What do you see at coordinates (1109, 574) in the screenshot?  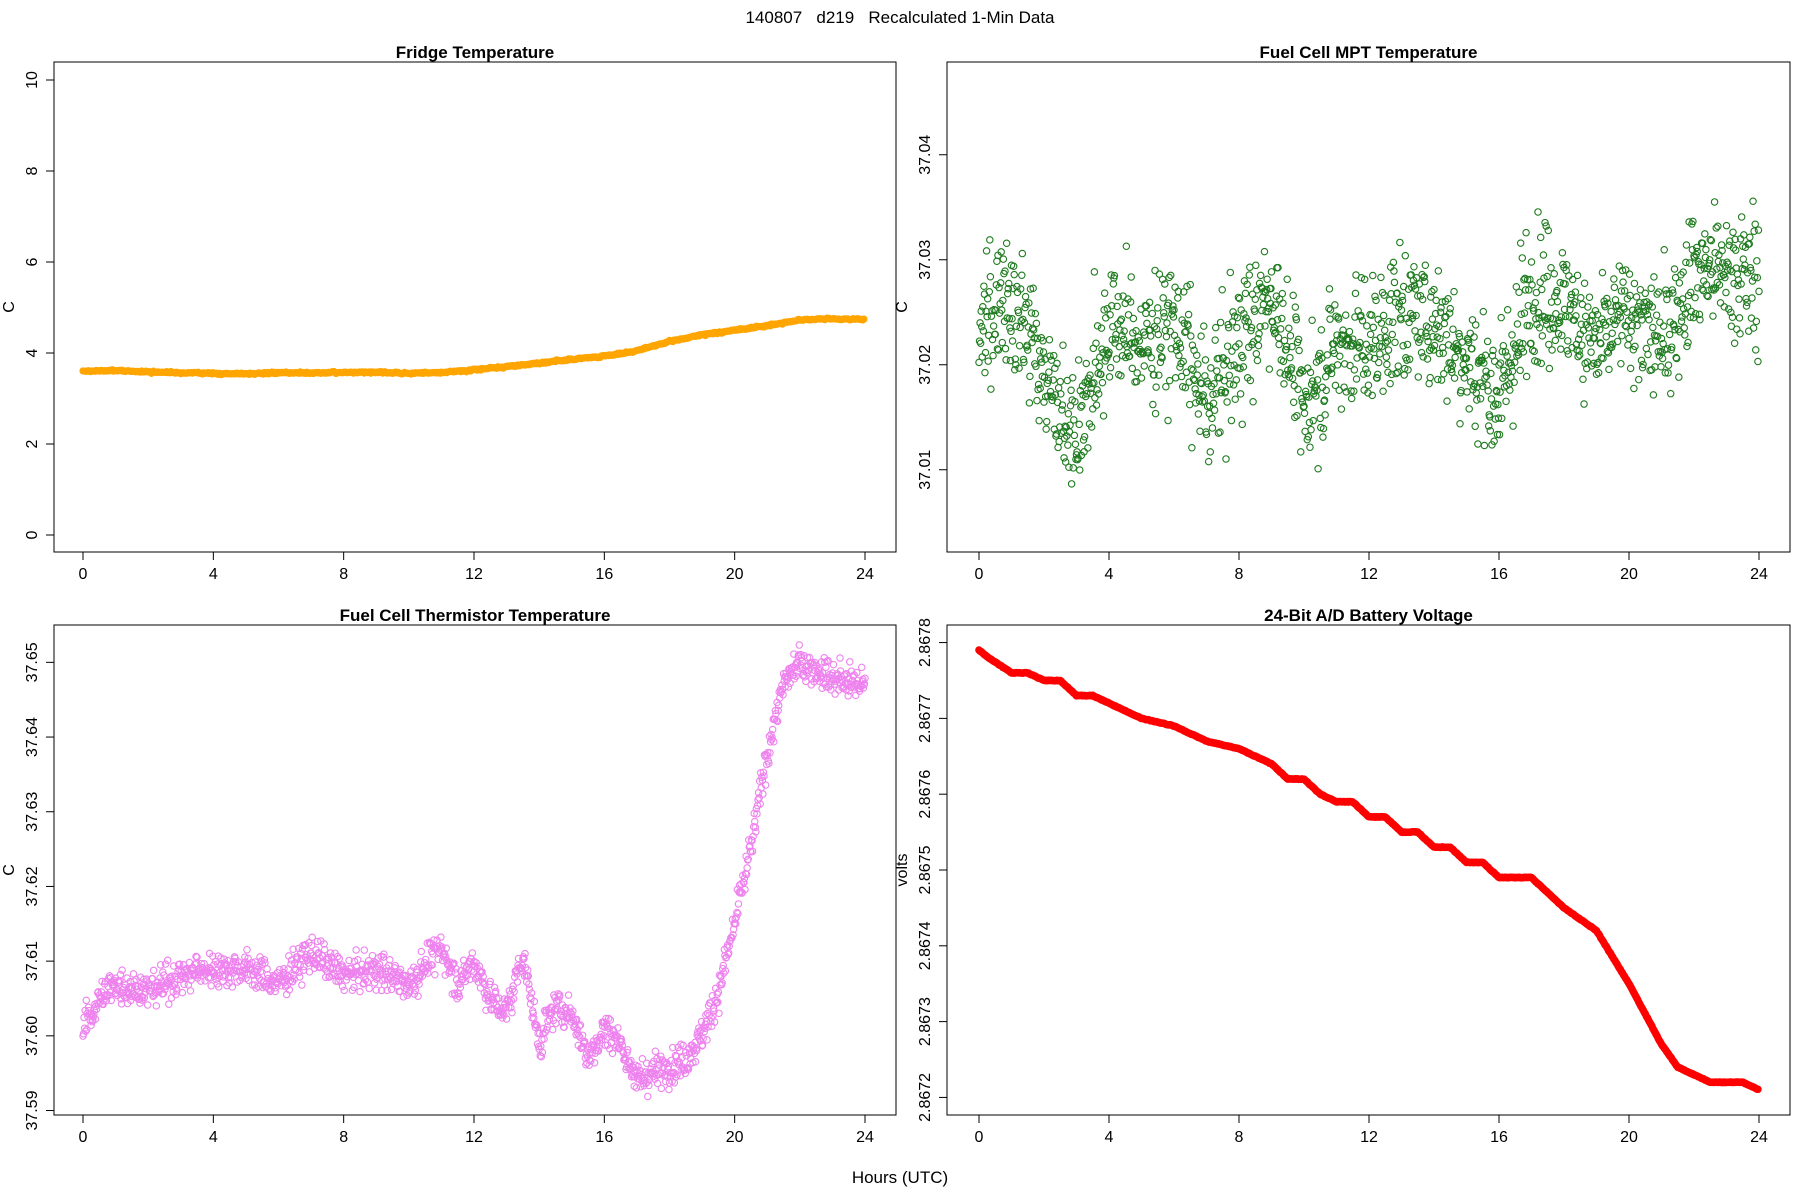 I see `x-tick-label: 4` at bounding box center [1109, 574].